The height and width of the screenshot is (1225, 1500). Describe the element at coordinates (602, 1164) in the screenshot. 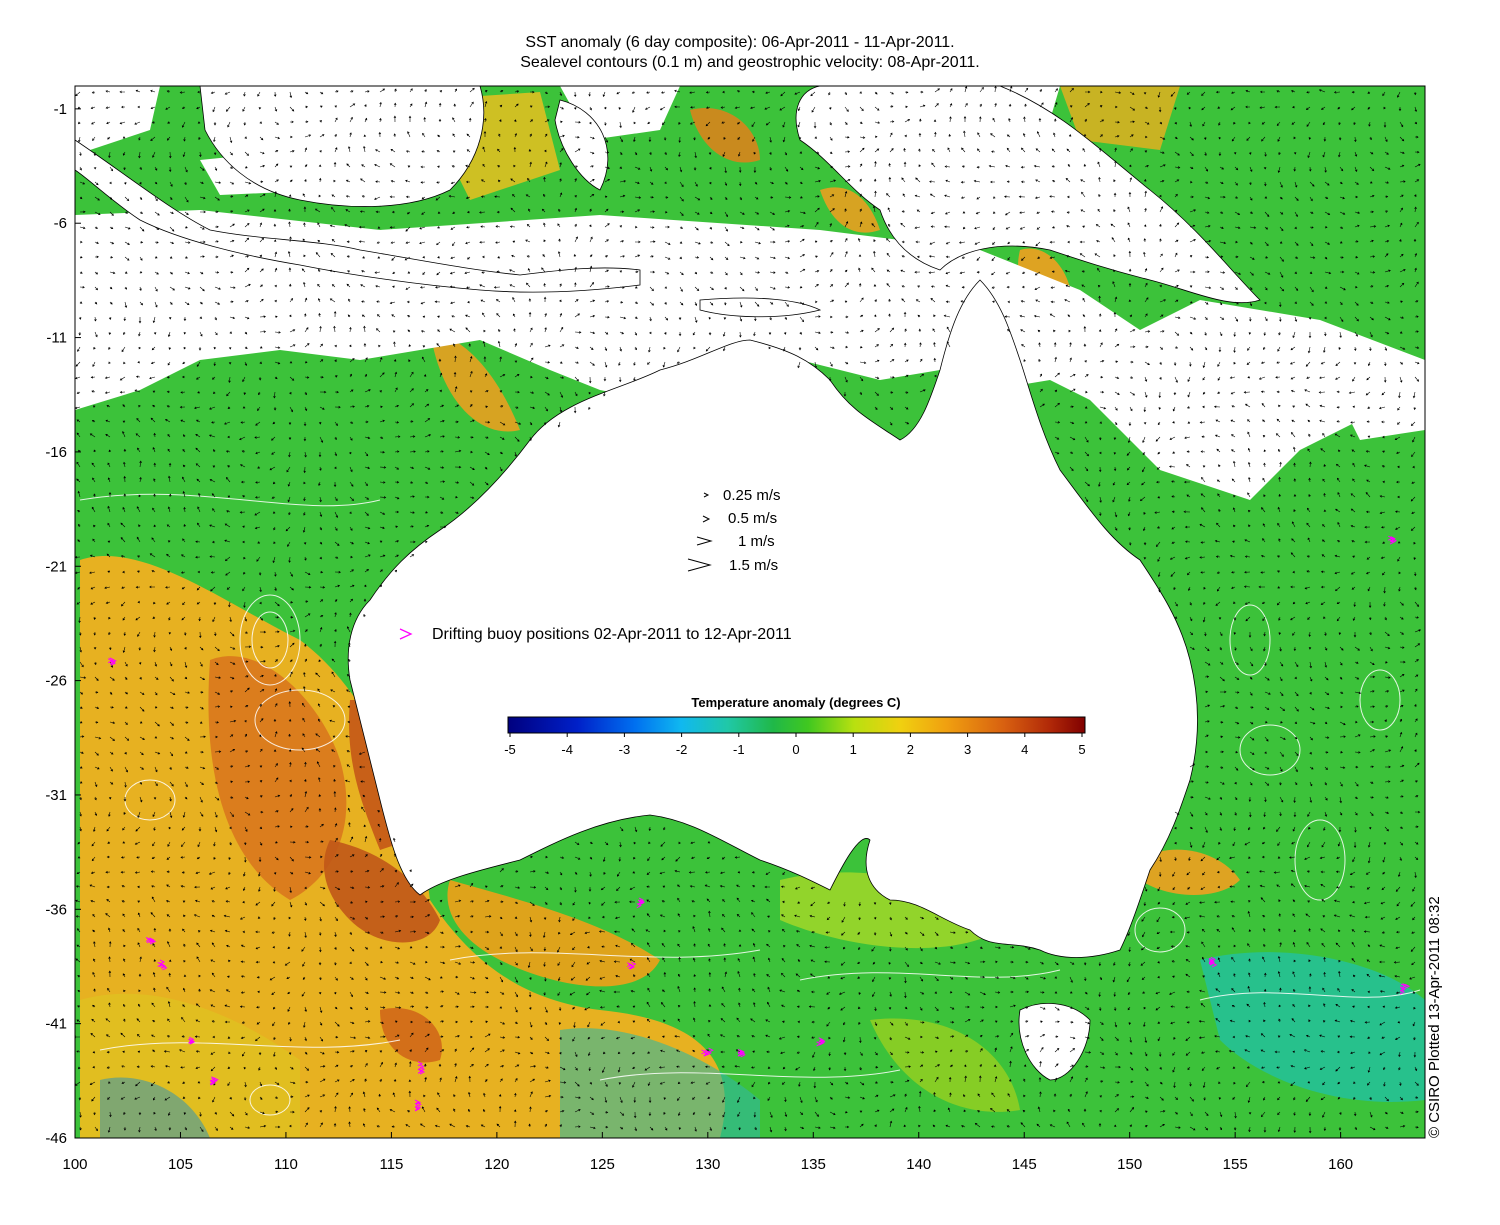

I see `x-tick-label: 125` at that location.